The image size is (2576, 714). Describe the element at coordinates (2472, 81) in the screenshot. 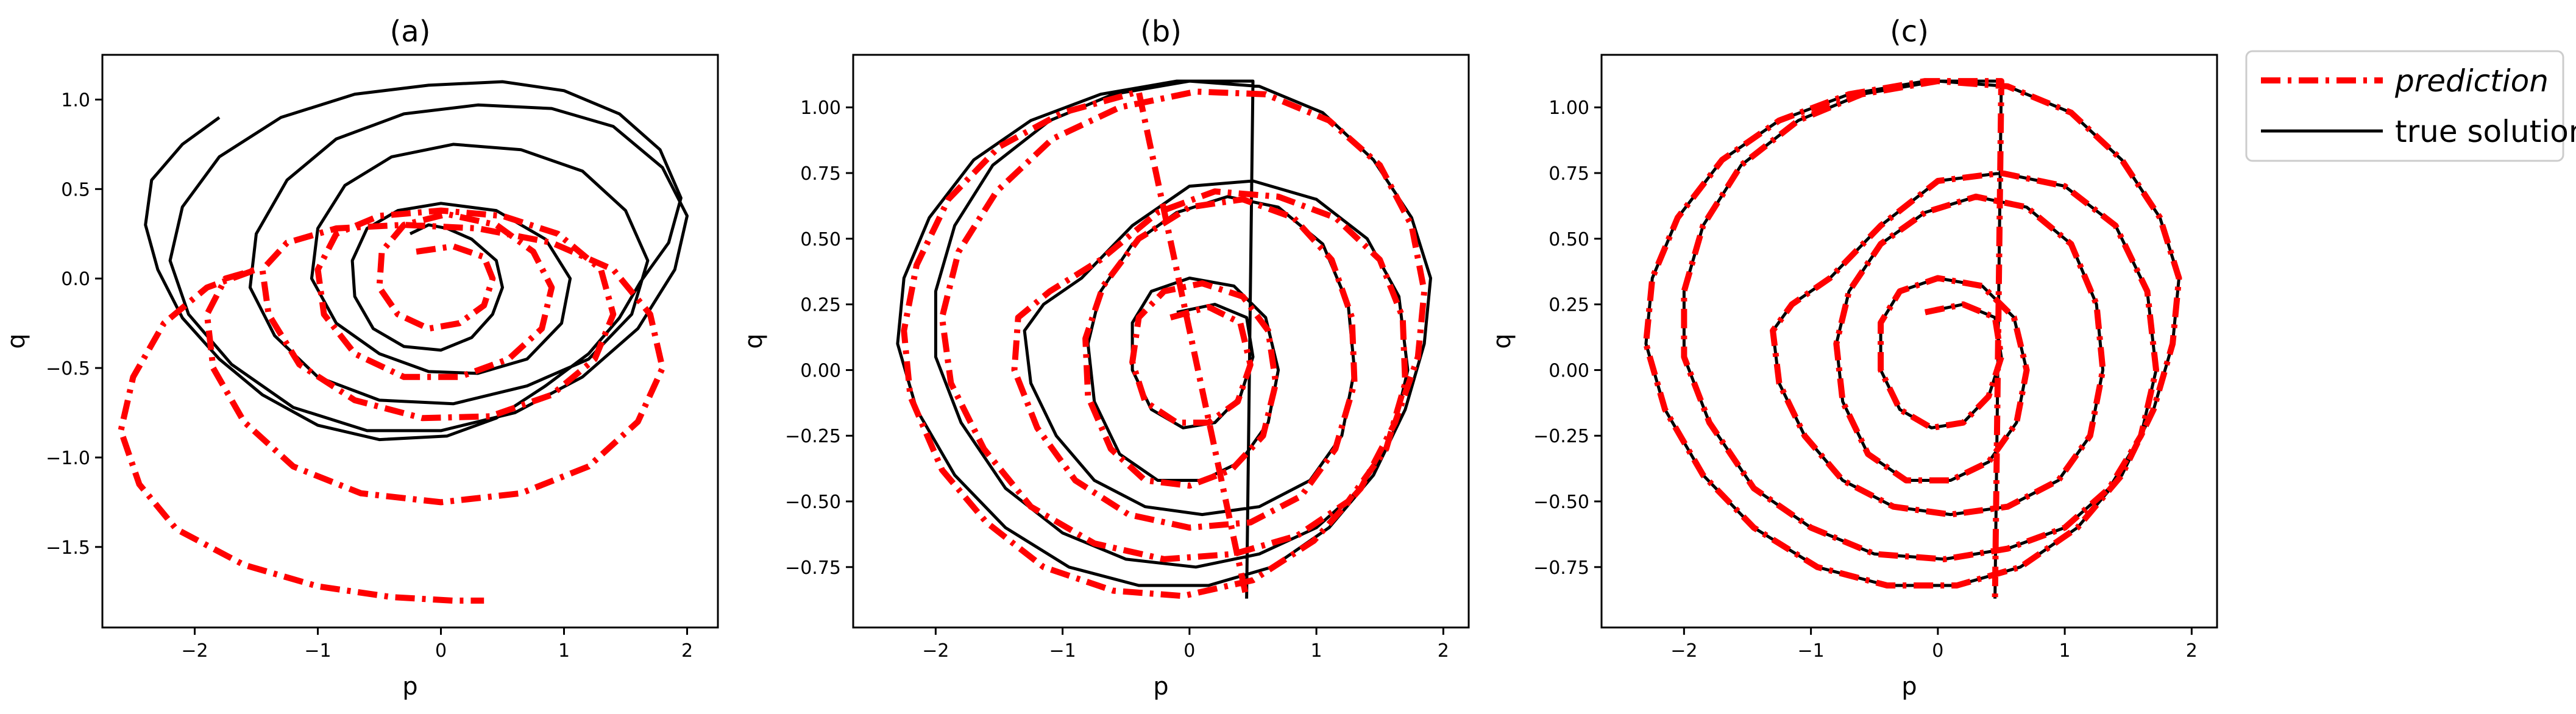

I see `legend-label-prediction: prediction` at that location.